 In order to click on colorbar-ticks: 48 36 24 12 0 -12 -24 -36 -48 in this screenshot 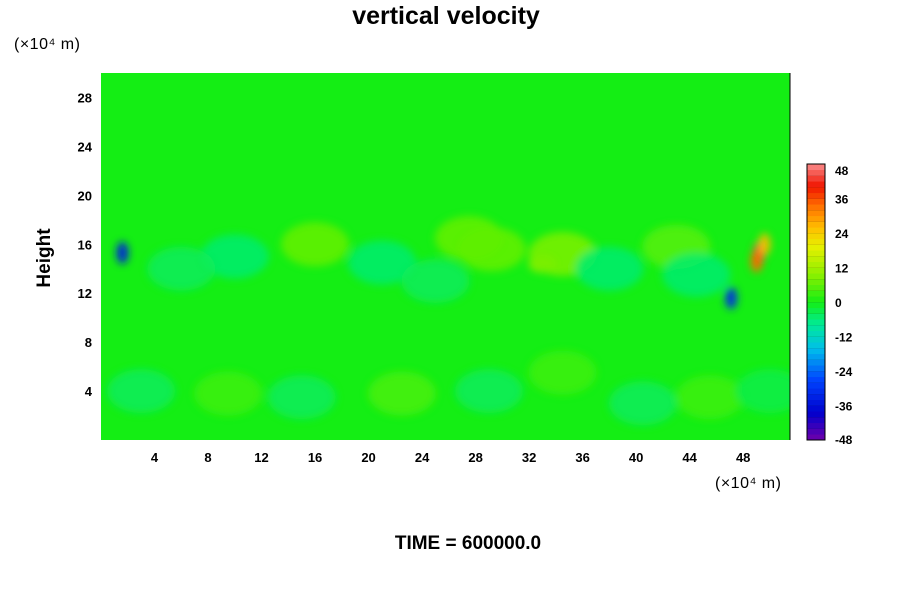, I will do `click(844, 305)`.